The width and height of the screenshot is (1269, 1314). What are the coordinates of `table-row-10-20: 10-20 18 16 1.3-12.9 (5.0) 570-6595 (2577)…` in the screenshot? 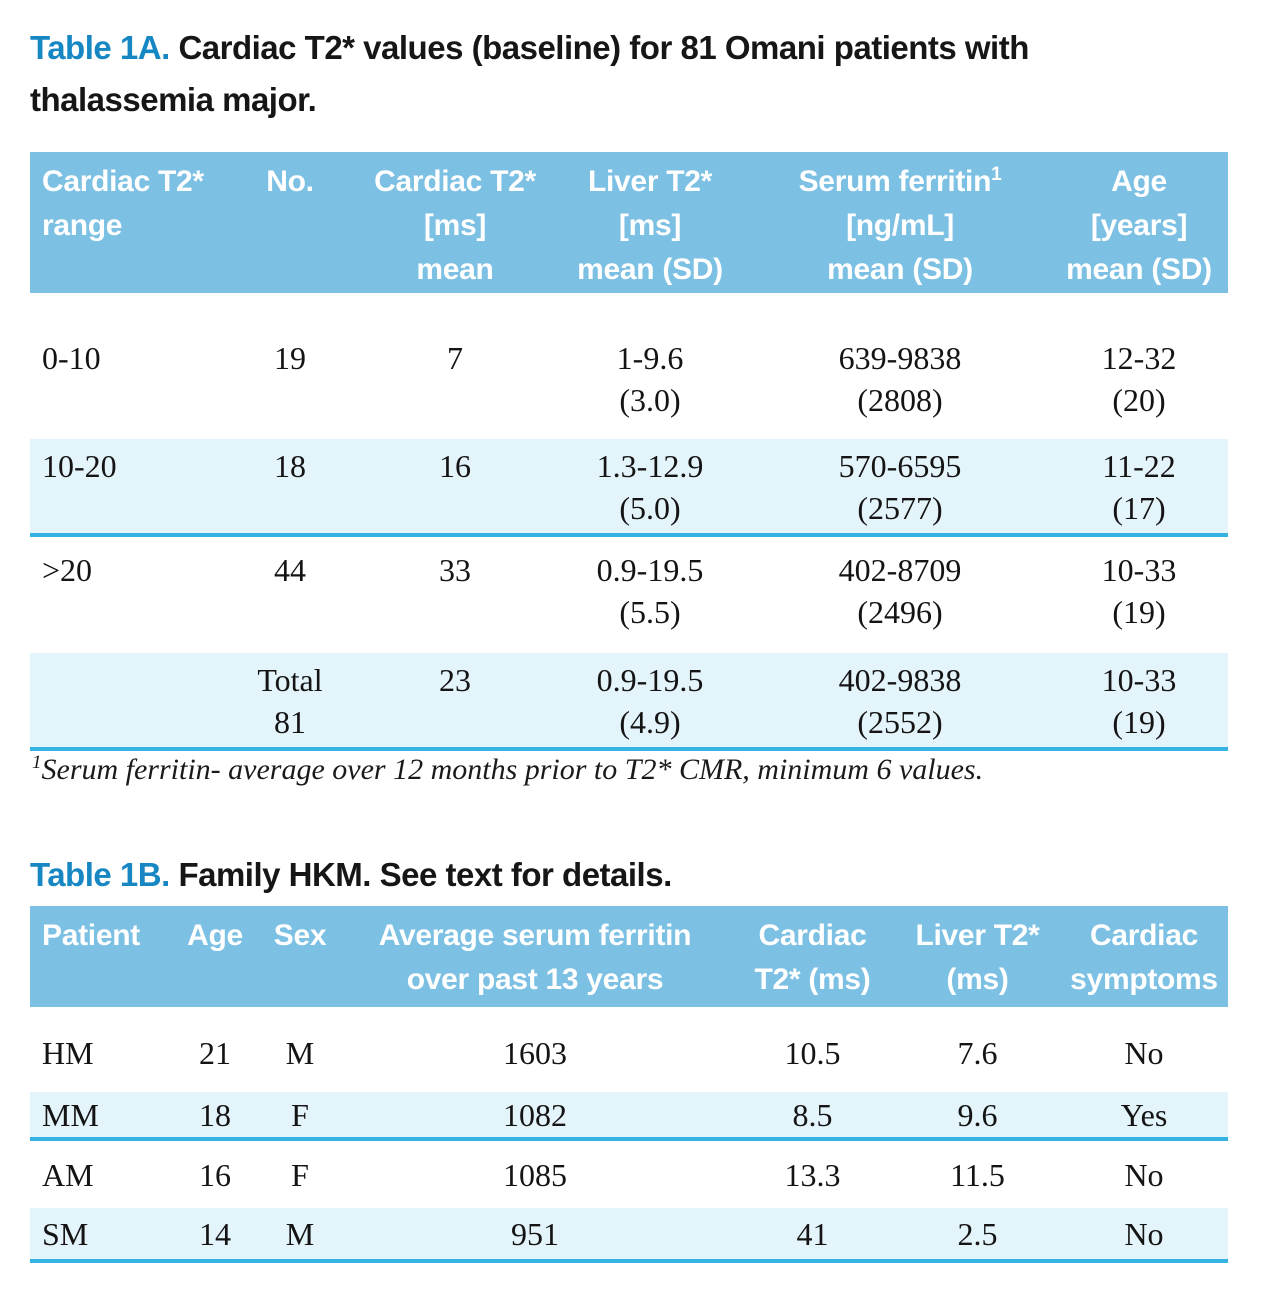 It's located at (629, 488).